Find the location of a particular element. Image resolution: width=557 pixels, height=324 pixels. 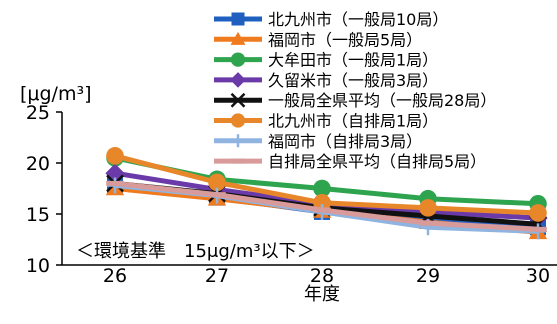

y-tick-group: 10 15 20 25 is located at coordinates (44, 189).